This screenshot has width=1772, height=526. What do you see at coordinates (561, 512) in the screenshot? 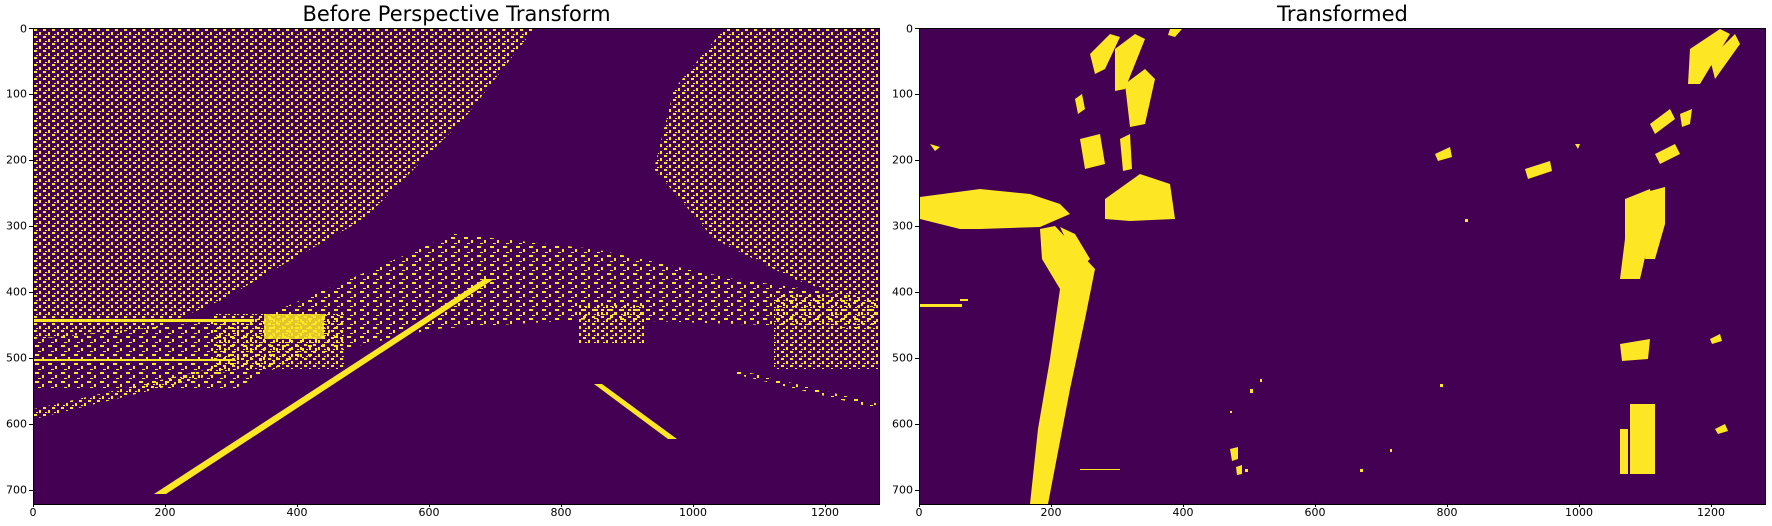
I see `left-x-tick: 800` at bounding box center [561, 512].